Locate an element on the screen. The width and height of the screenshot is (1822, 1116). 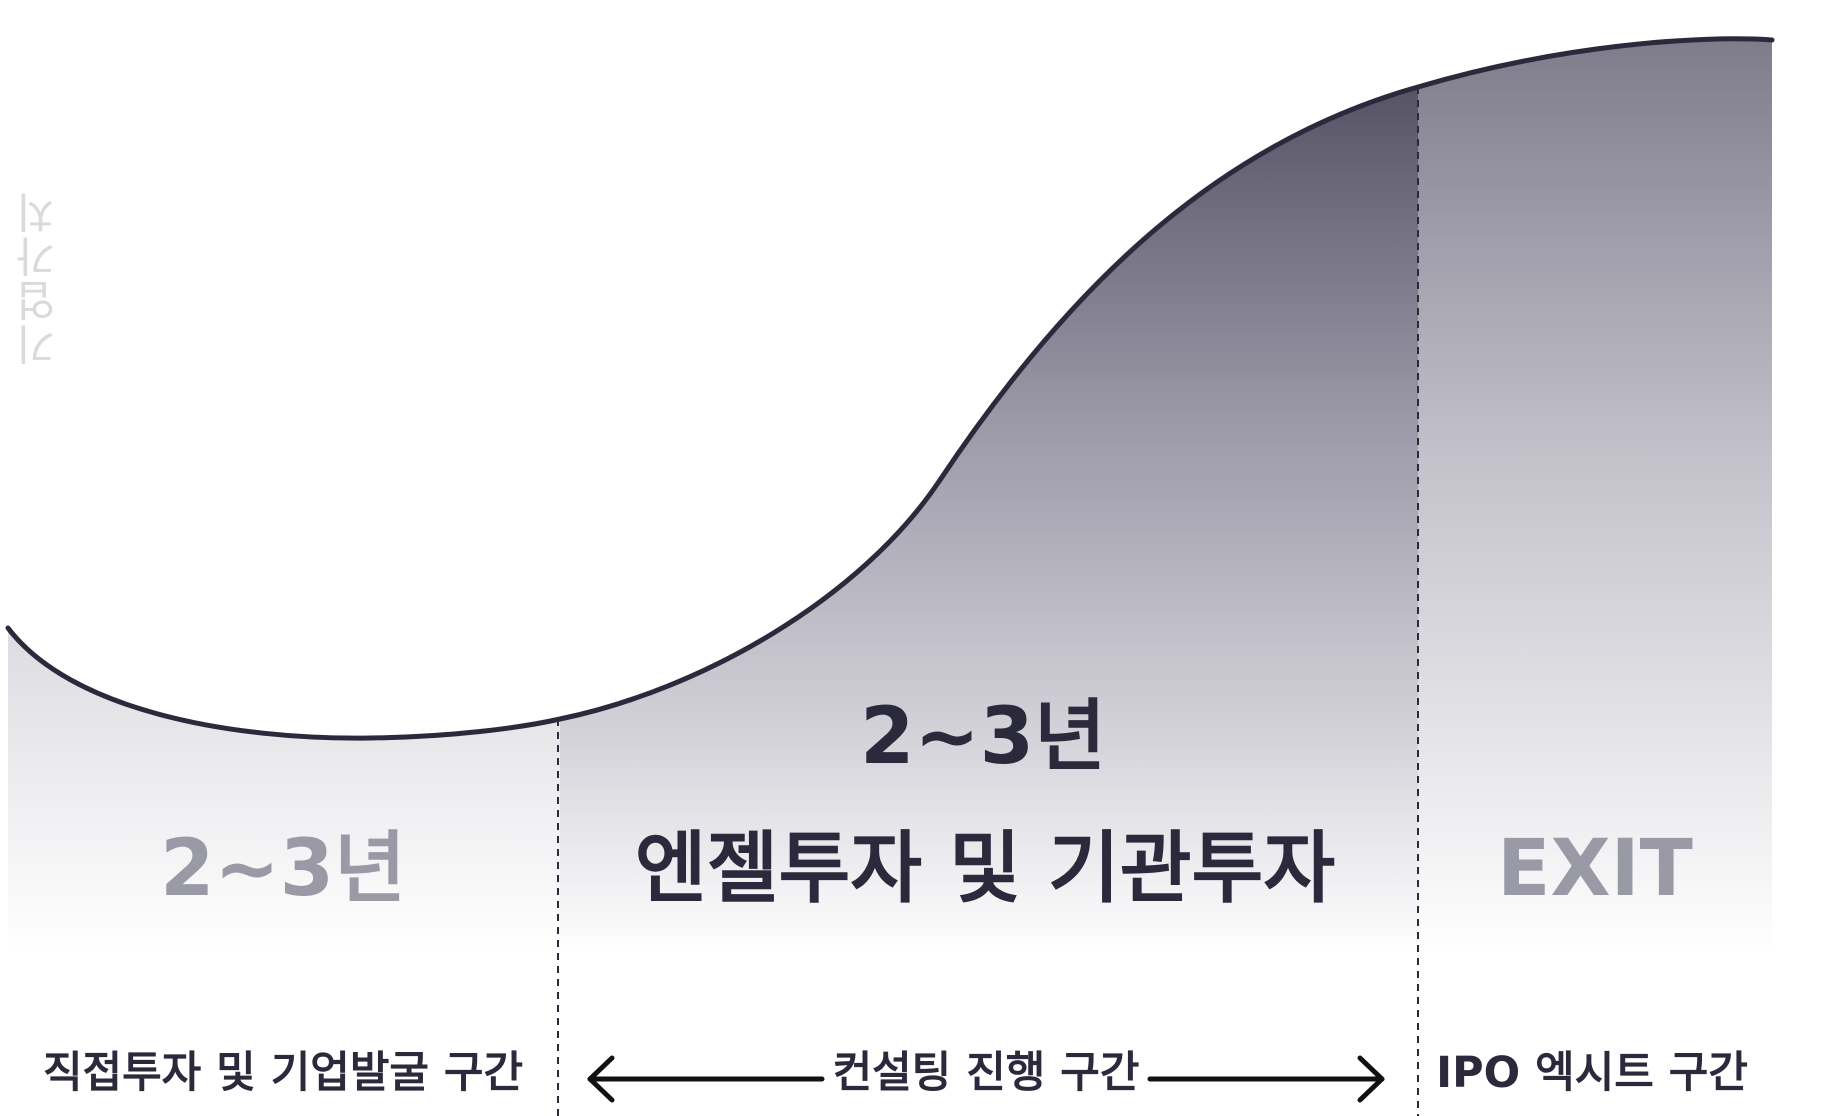
region-left-fill is located at coordinates (284, 791).